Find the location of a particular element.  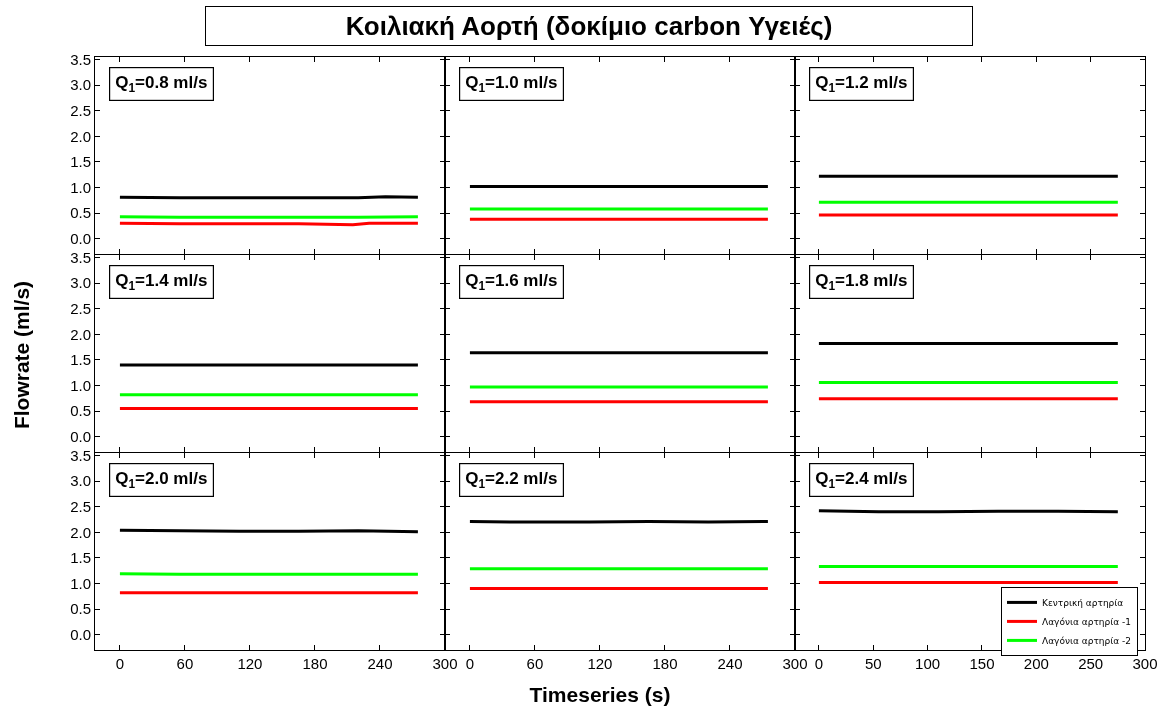

text: Κοιλιακή Αορτή (δοκίμιο carbon Υγειές) is located at coordinates (589, 26).